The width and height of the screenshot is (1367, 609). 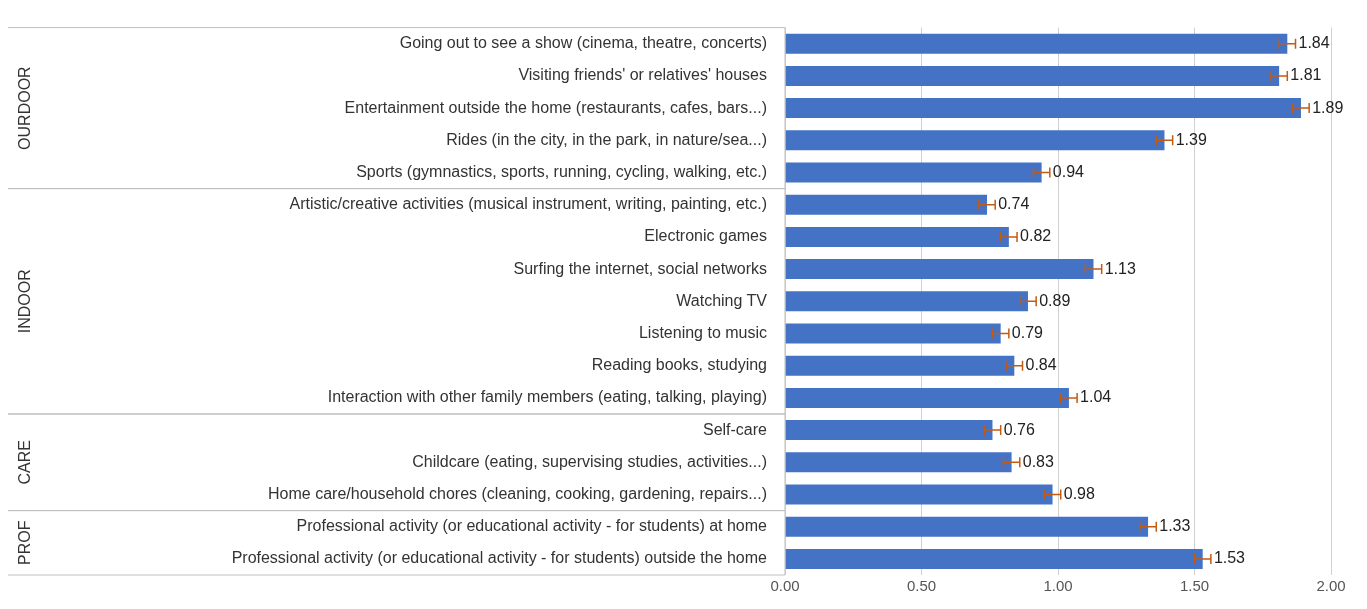 I want to click on y-tick-label: Reading books, studying, so click(x=679, y=365).